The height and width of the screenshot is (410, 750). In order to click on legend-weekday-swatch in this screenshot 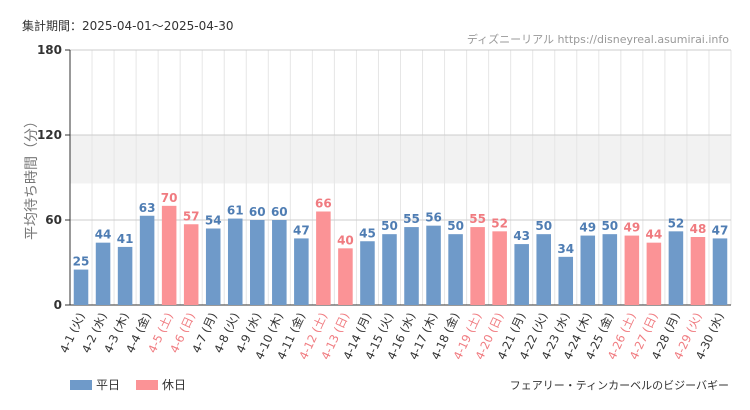, I will do `click(81, 385)`.